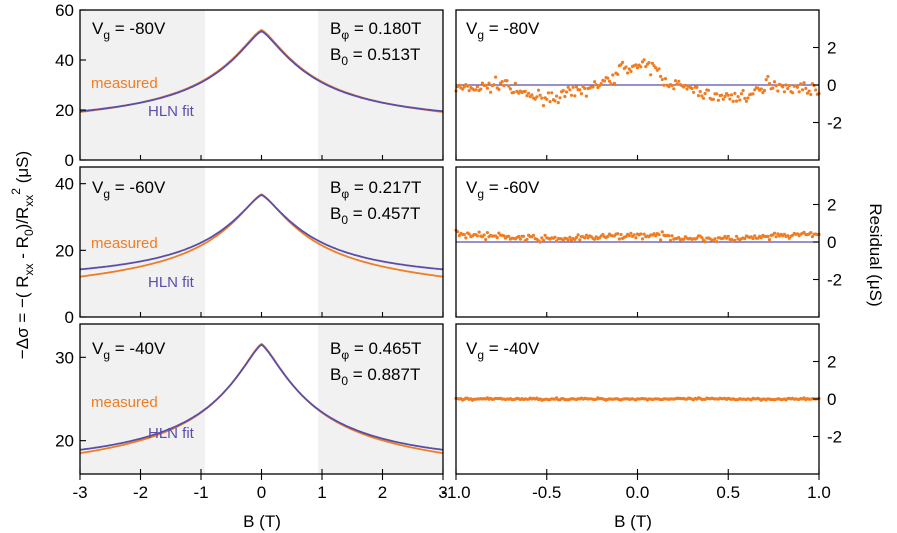  Describe the element at coordinates (142, 85) in the screenshot. I see `shade-left` at that location.